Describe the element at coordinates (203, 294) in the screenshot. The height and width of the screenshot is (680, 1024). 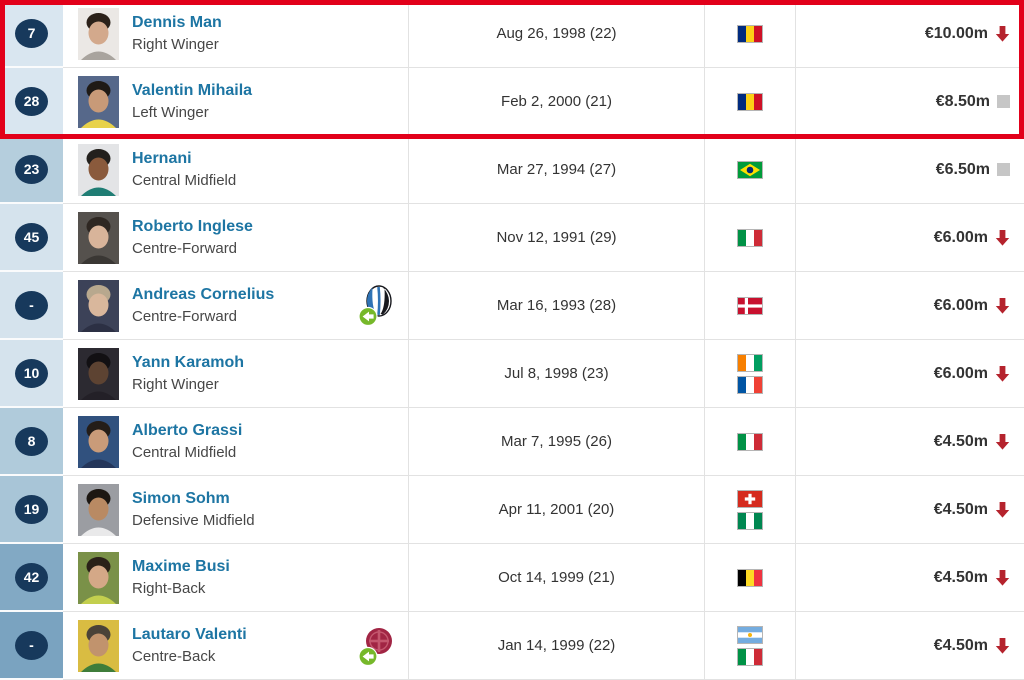
I see `player-name-link: Andreas Cornelius` at that location.